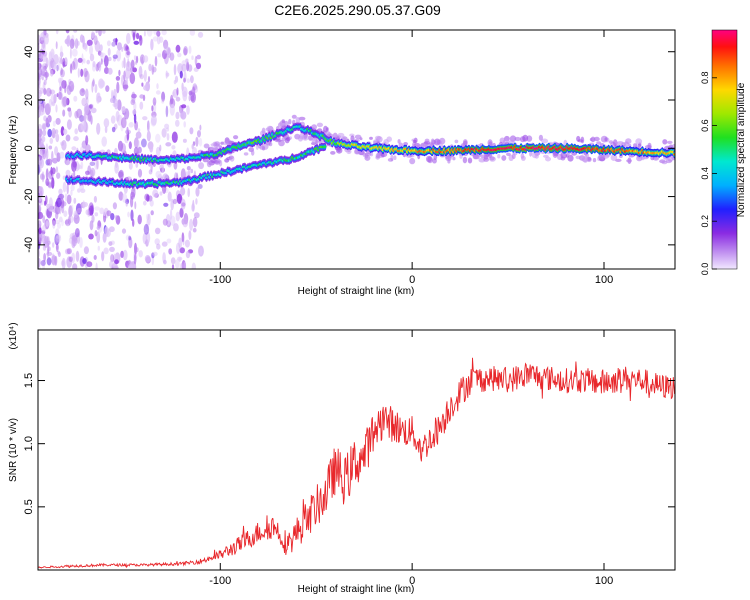 This screenshot has width=750, height=600. I want to click on y-tick-label: -20, so click(29, 197).